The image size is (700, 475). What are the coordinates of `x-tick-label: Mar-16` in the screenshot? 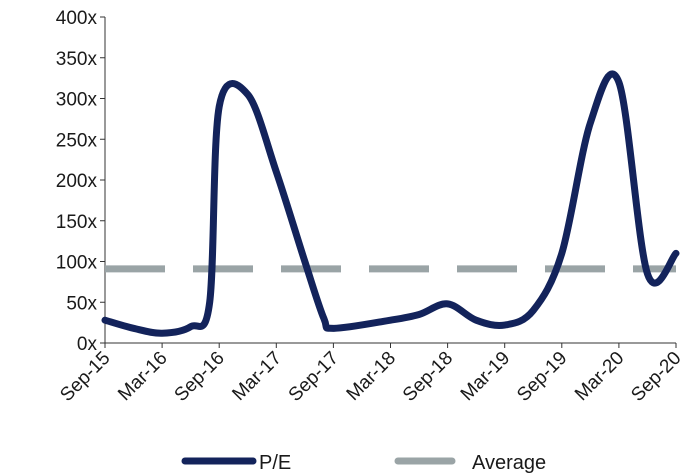 It's located at (142, 376).